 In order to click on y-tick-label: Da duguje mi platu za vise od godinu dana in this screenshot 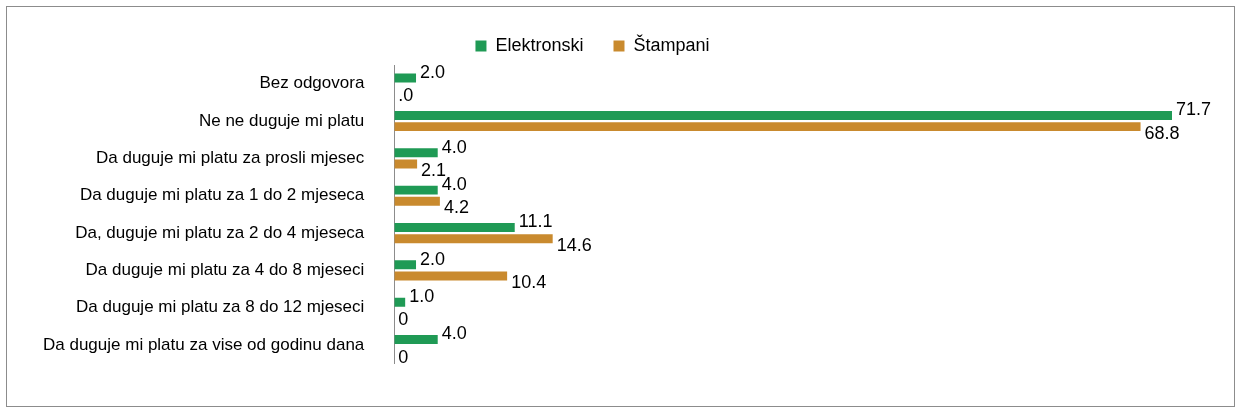, I will do `click(203, 344)`.